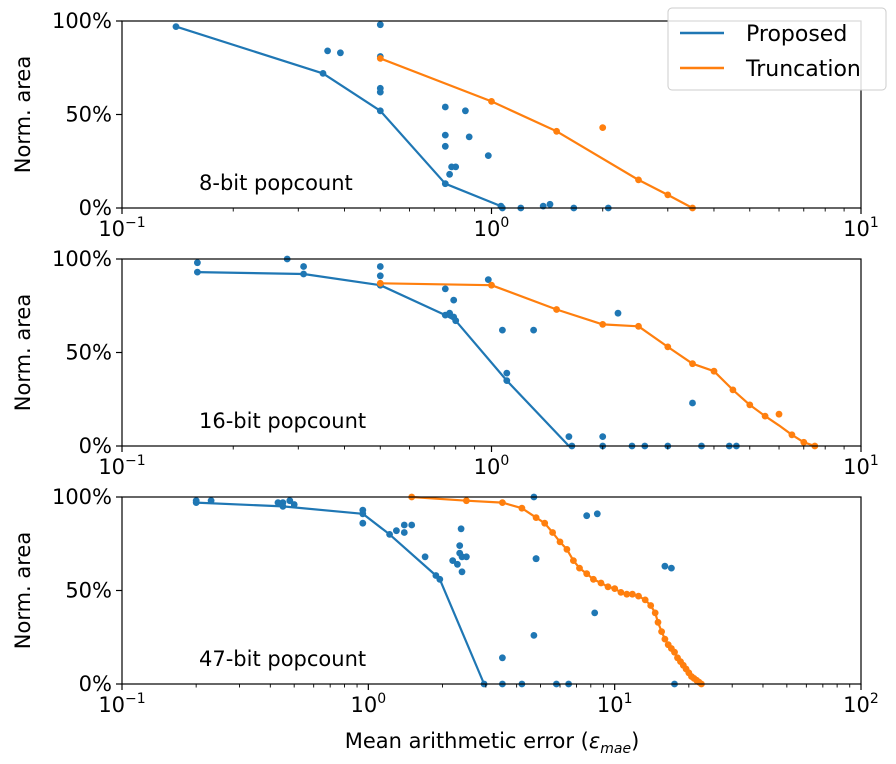 This screenshot has height=764, width=896. Describe the element at coordinates (282, 659) in the screenshot. I see `panel-annotation: 47-bit popcount` at that location.